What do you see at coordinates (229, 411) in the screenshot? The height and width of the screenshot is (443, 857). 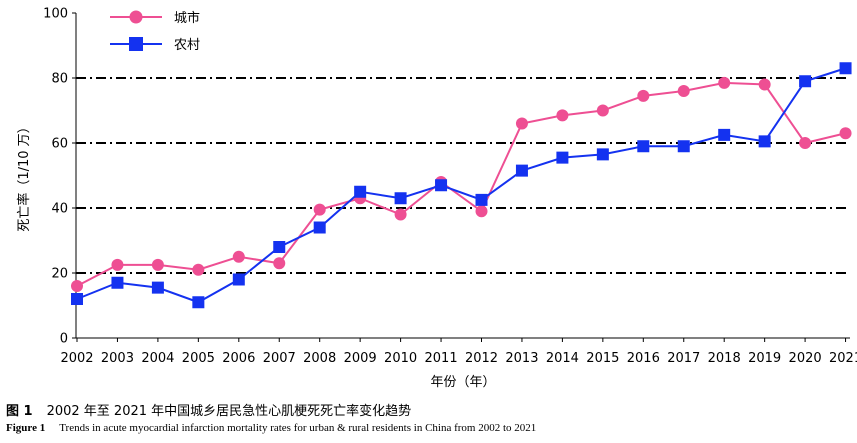 I see `caption-cn-text: 2002 年至 2021 年中国城乡居民急性心肌梗死死亡率变化趋势` at bounding box center [229, 411].